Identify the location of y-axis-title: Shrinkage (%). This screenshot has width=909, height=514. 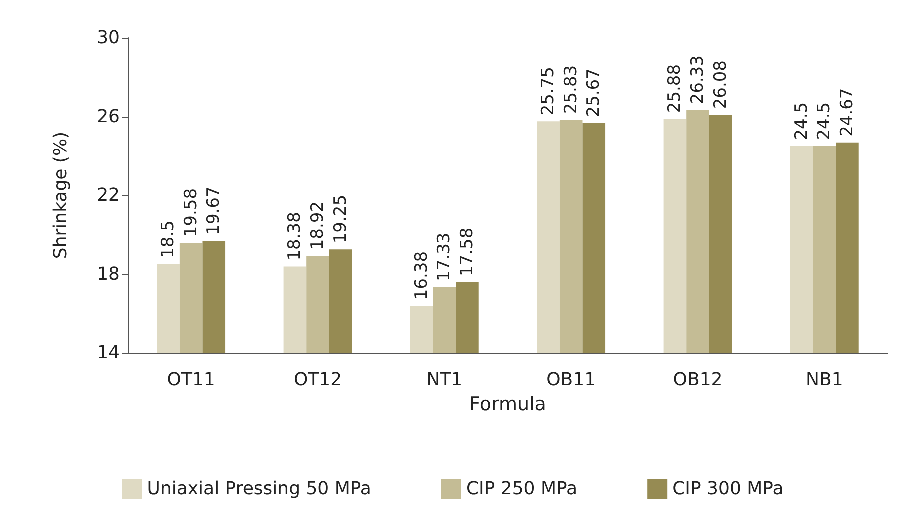
(61, 196).